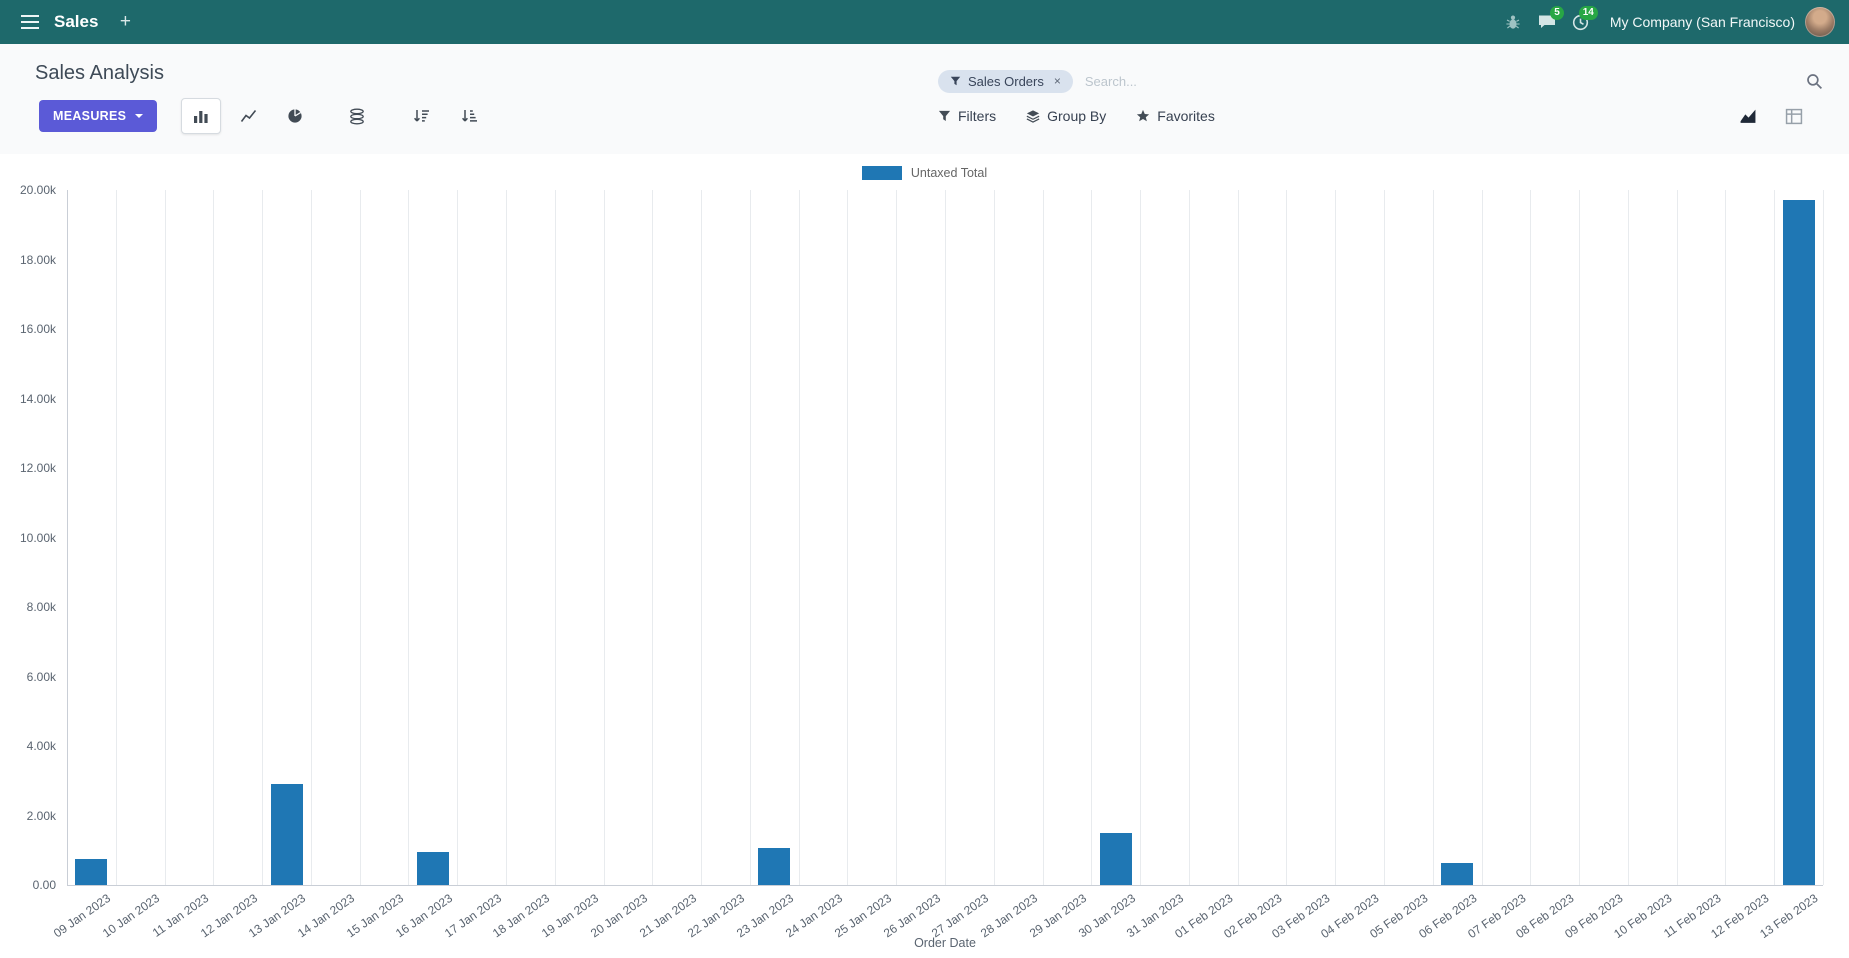  I want to click on y-tick-label: 14.00k, so click(37, 398).